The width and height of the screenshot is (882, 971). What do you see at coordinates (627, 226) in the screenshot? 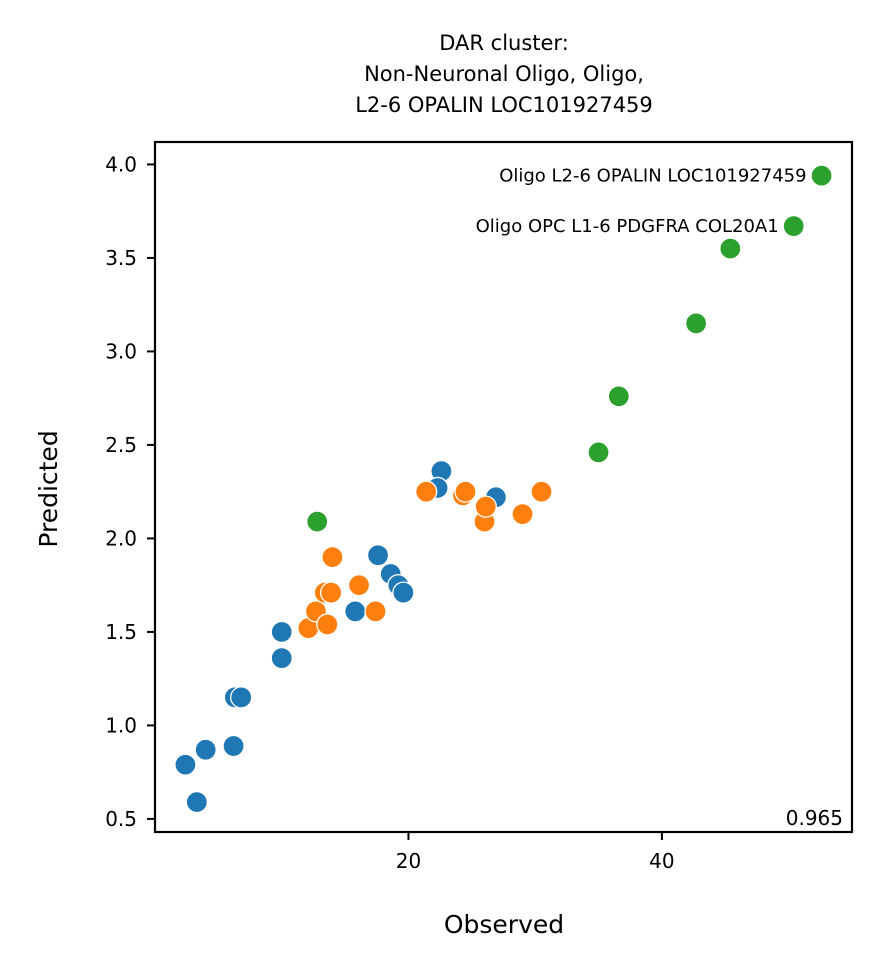
I see `point-annotation: Oligo OPC L1-6 PDGFRA COL20A1` at bounding box center [627, 226].